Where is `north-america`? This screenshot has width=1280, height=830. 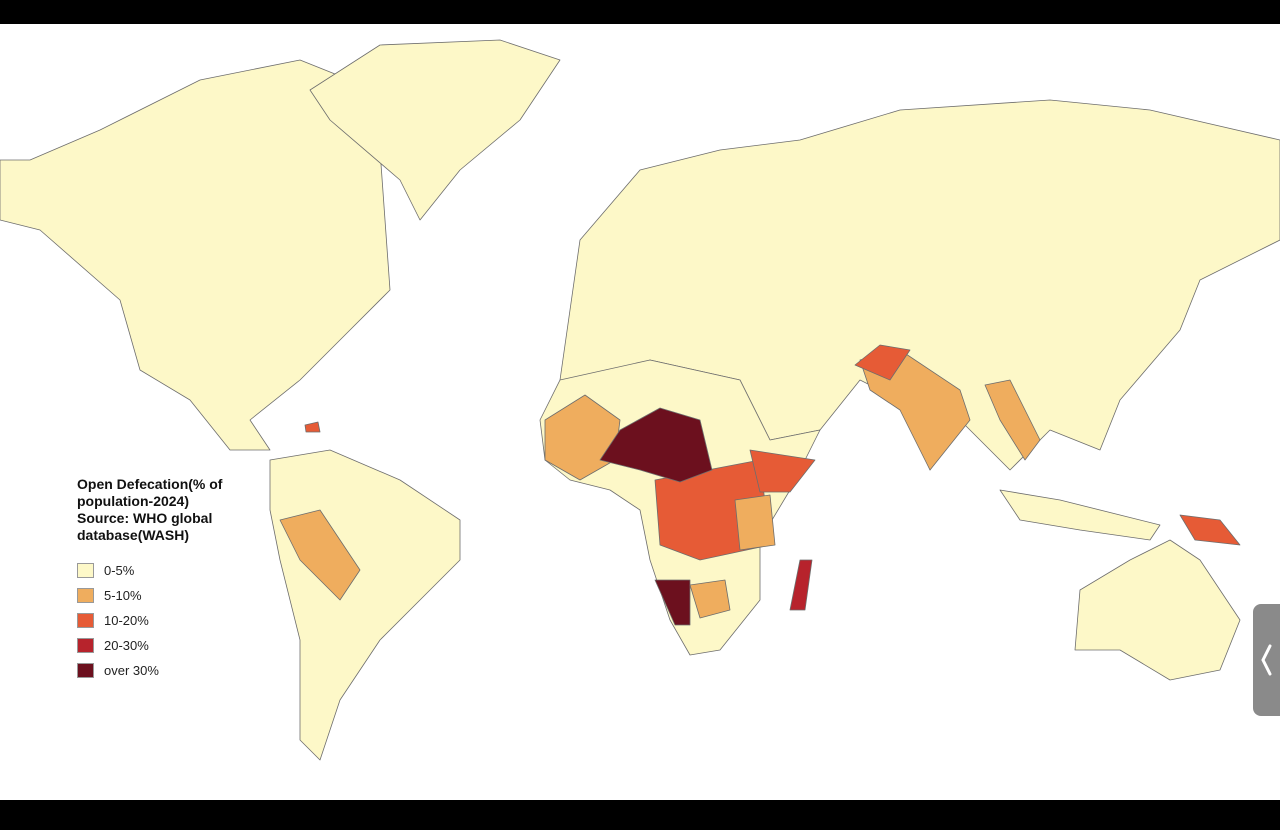
north-america is located at coordinates (195, 255).